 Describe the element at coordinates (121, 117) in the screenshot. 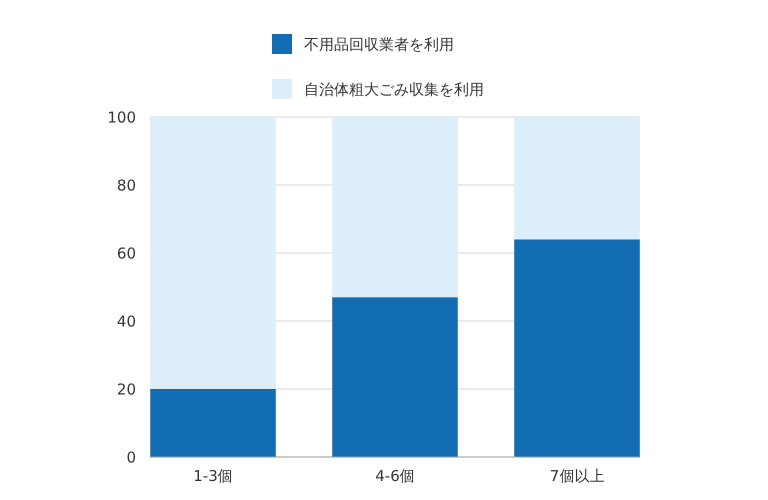

I see `y-tick-label: 100` at that location.